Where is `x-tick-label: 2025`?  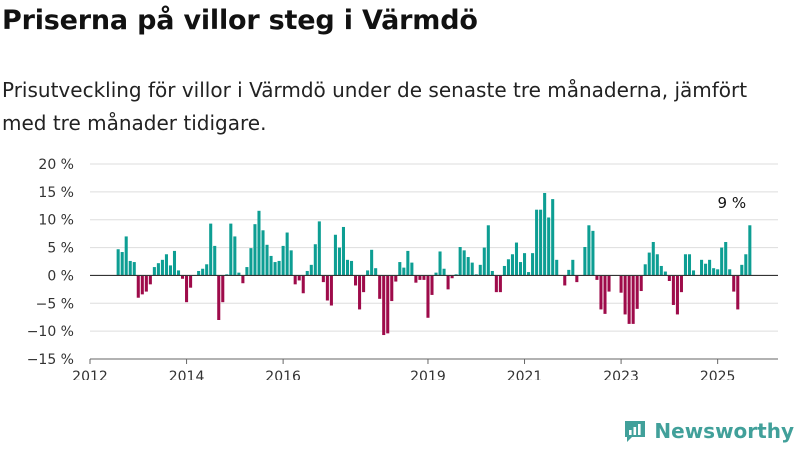 x-tick-label: 2025 is located at coordinates (718, 374).